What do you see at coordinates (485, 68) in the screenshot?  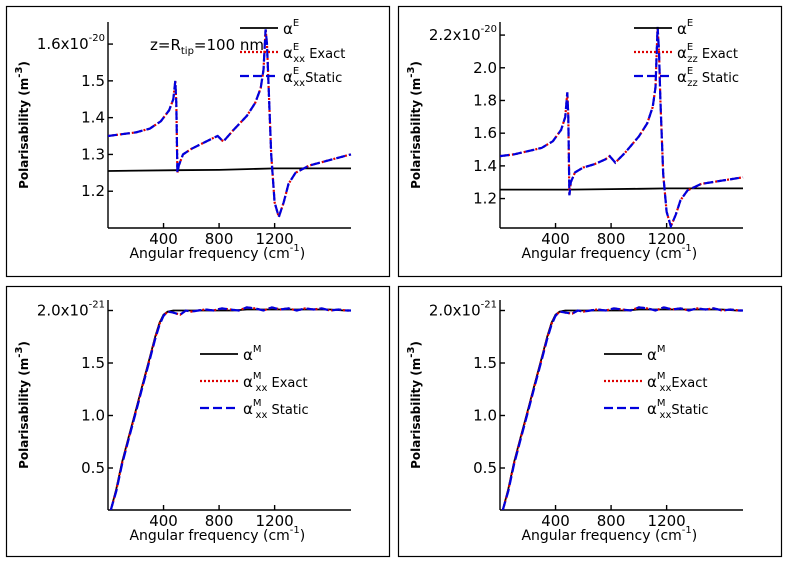 I see `y-tick-label: 2.0` at bounding box center [485, 68].